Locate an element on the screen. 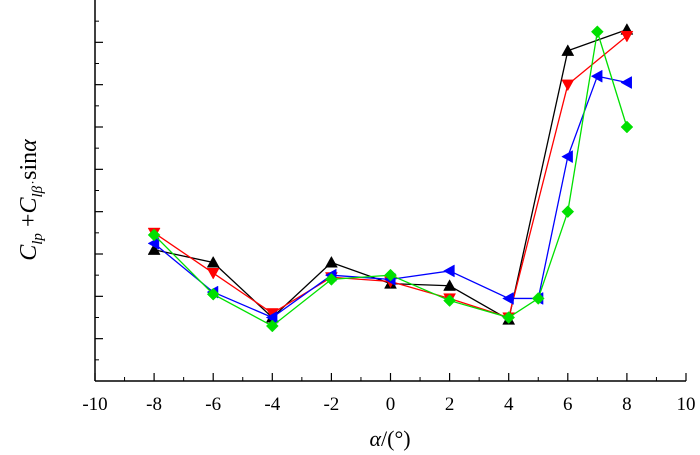  x-tick-label: -6 is located at coordinates (213, 404).